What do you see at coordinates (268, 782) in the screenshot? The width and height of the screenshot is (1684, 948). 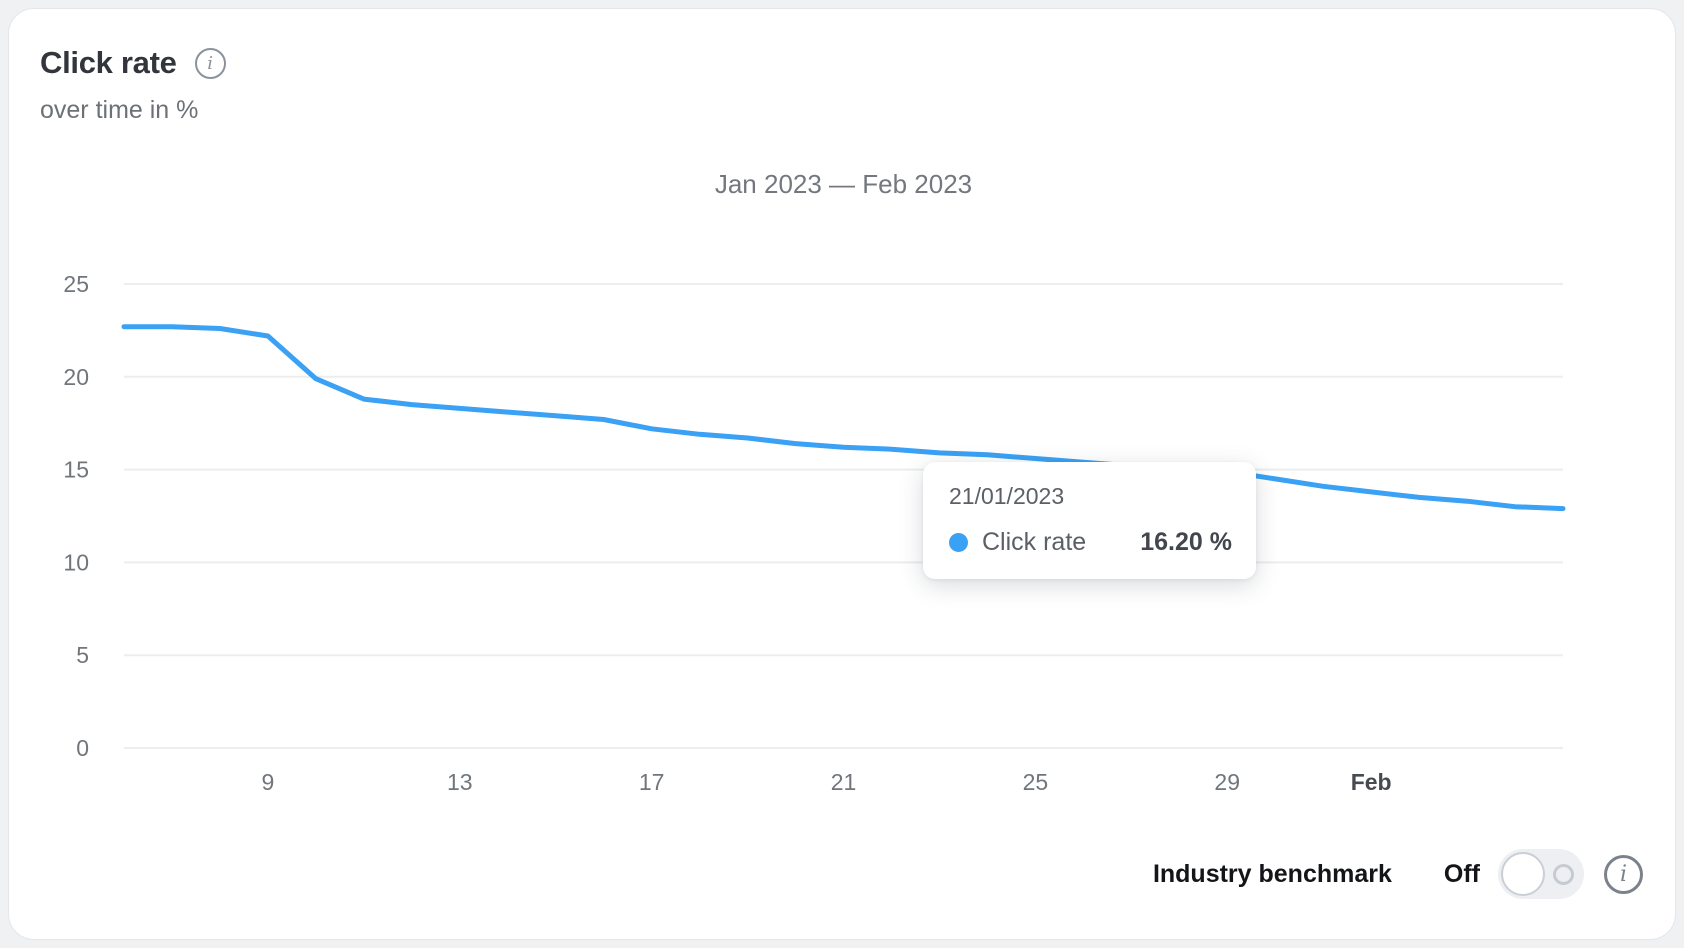 I see `x-axis-tick-label: 9` at bounding box center [268, 782].